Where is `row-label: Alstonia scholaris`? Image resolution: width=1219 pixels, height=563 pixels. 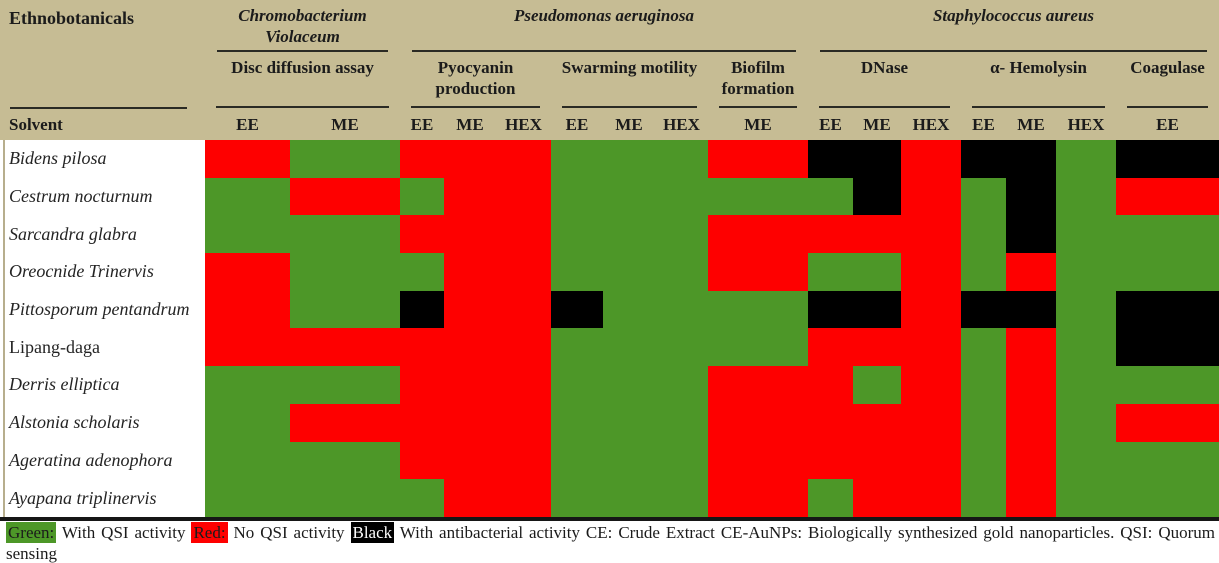 row-label: Alstonia scholaris is located at coordinates (102, 422).